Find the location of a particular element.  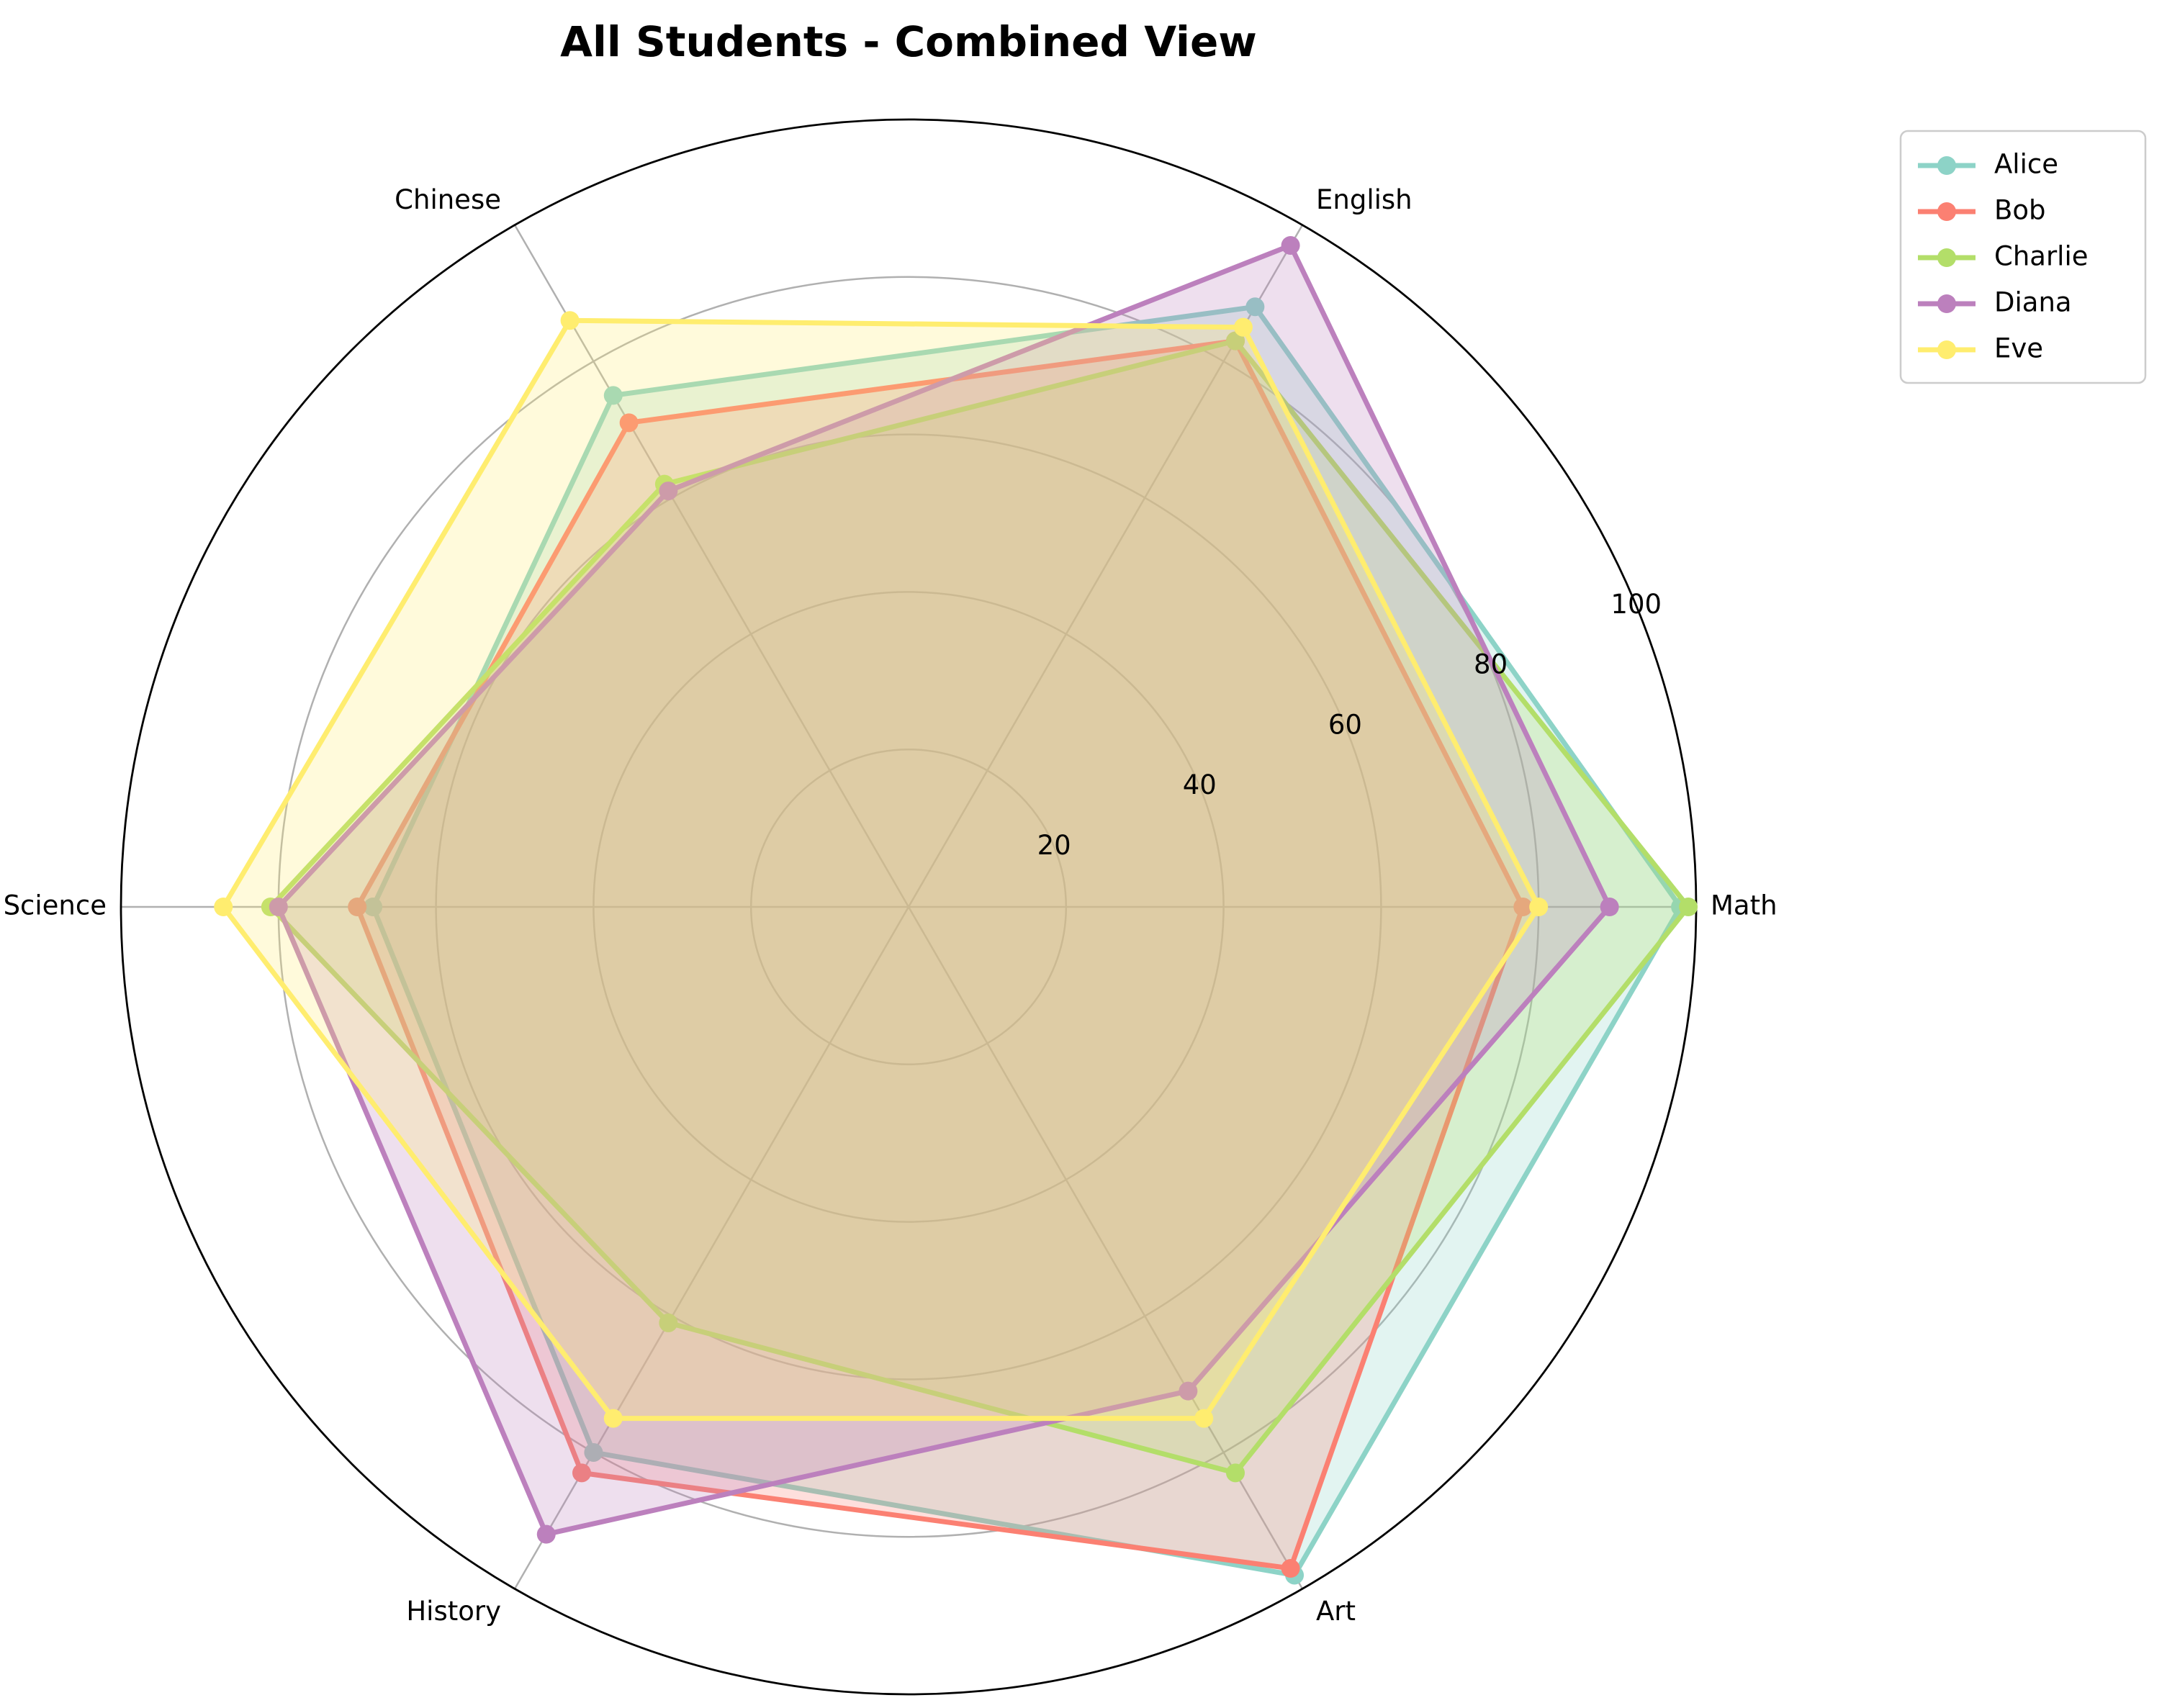

axis-label-science: Science is located at coordinates (56, 905).